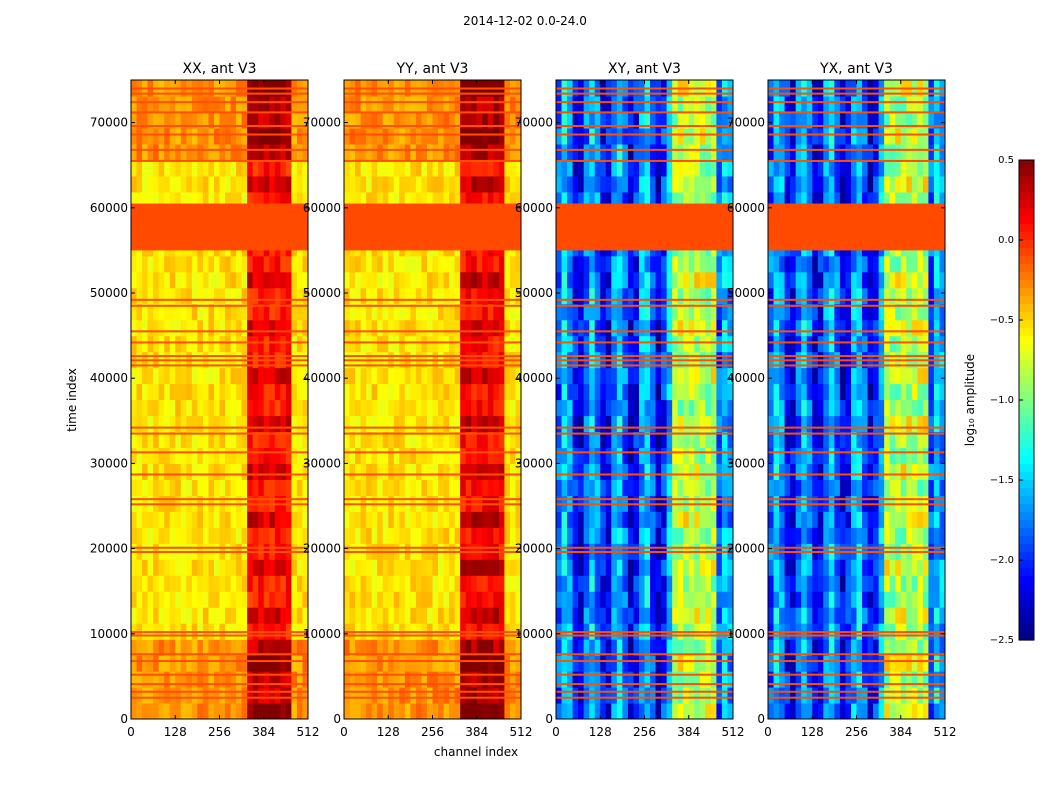 The width and height of the screenshot is (1050, 800). What do you see at coordinates (219, 399) in the screenshot?
I see `heatmap-image` at bounding box center [219, 399].